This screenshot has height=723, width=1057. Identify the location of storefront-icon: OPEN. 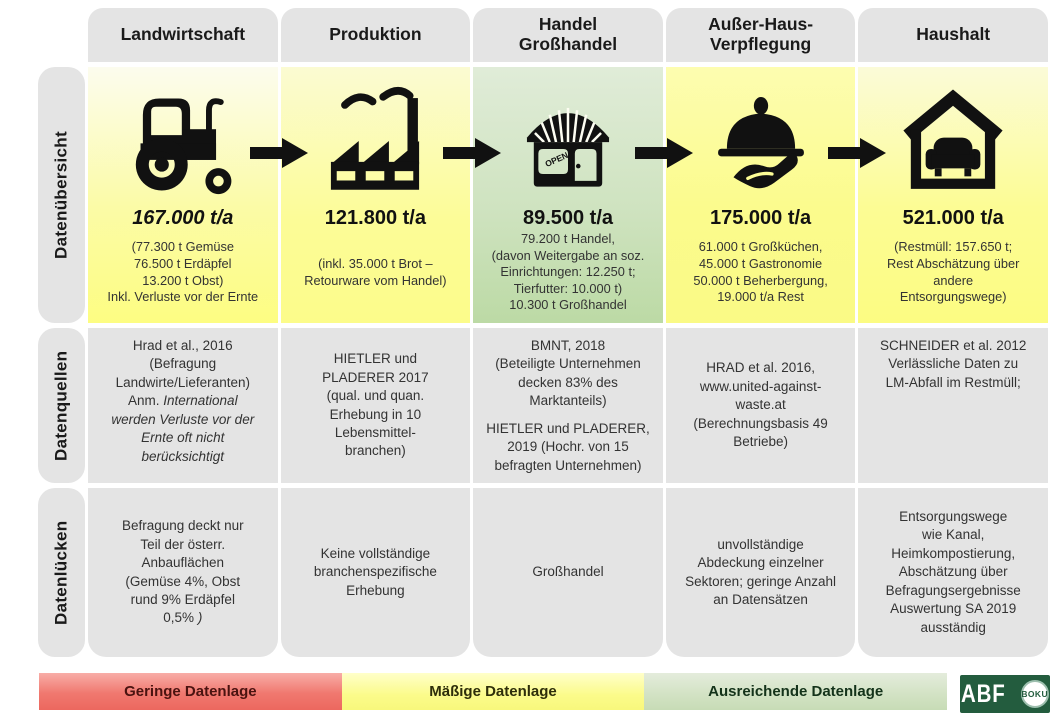
(568, 141).